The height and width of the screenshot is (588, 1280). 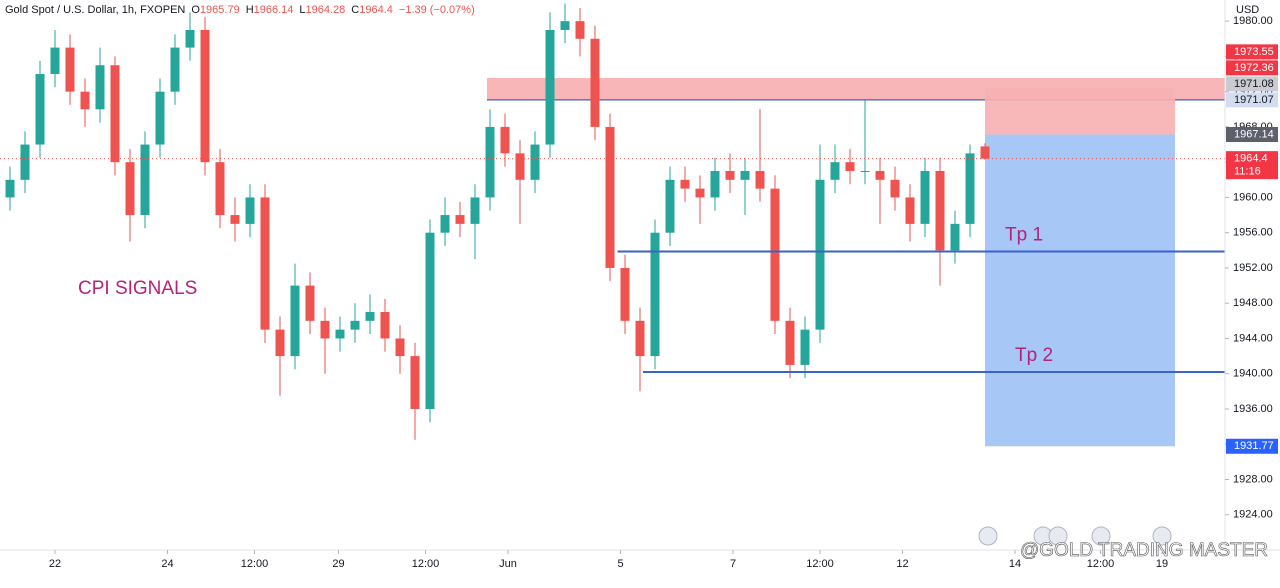 What do you see at coordinates (508, 564) in the screenshot?
I see `x-tick-label: Jun` at bounding box center [508, 564].